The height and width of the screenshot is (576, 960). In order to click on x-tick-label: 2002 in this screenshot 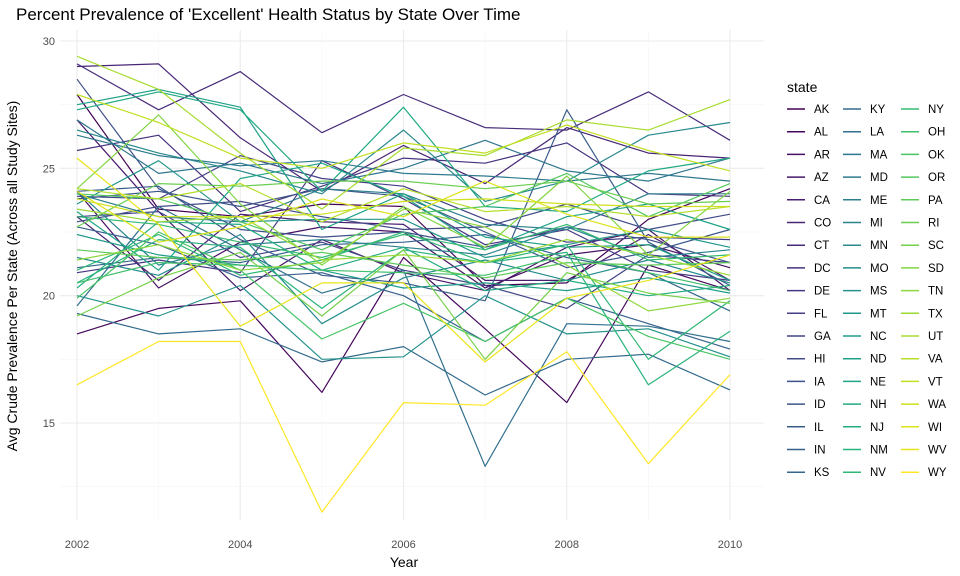, I will do `click(77, 545)`.